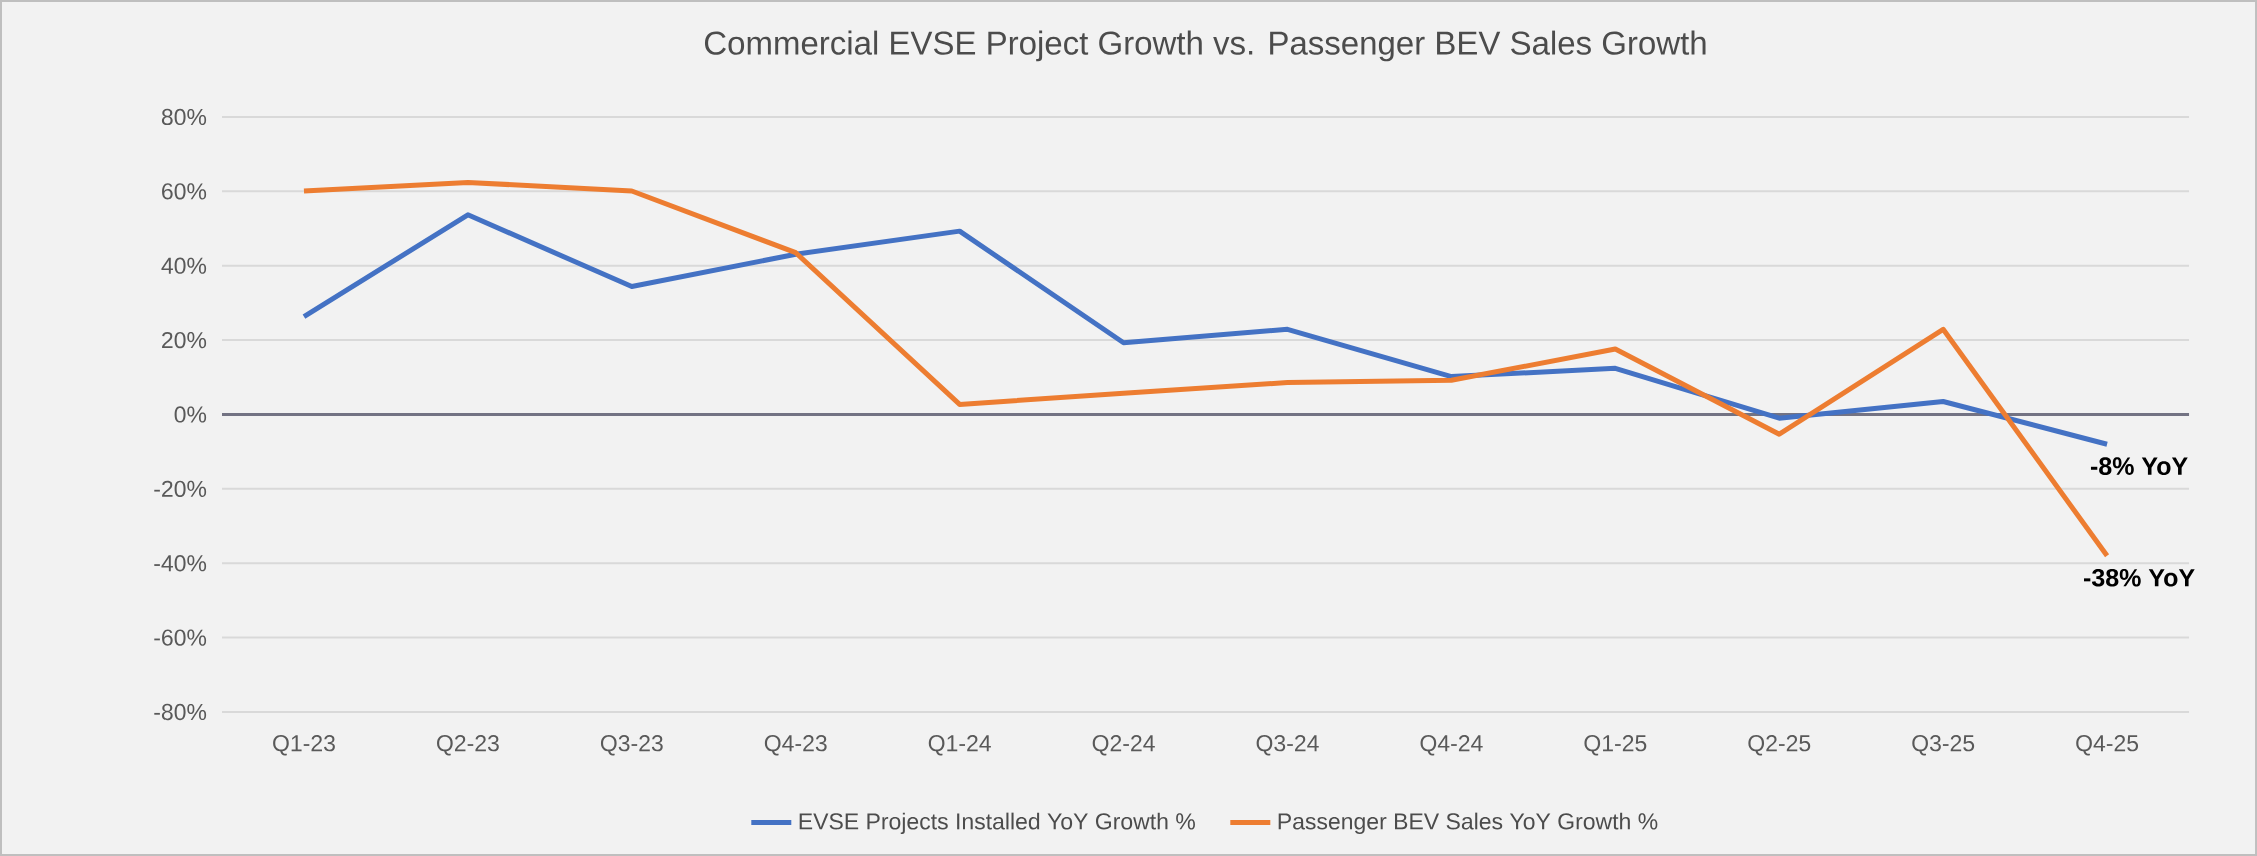  I want to click on y-tick-label: 40%, so click(184, 265).